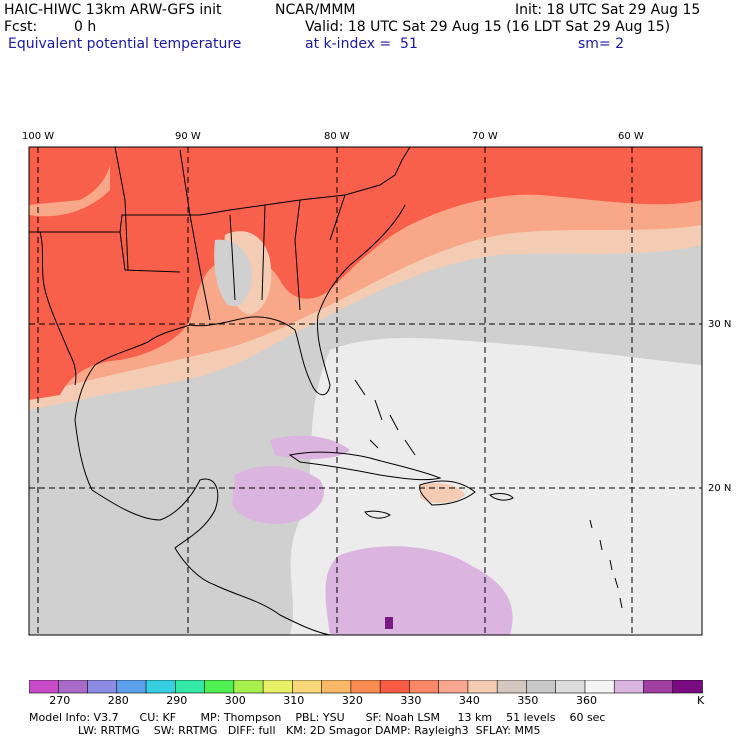 Image resolution: width=740 pixels, height=740 pixels. What do you see at coordinates (586, 700) in the screenshot?
I see `colorbar-label: 360` at bounding box center [586, 700].